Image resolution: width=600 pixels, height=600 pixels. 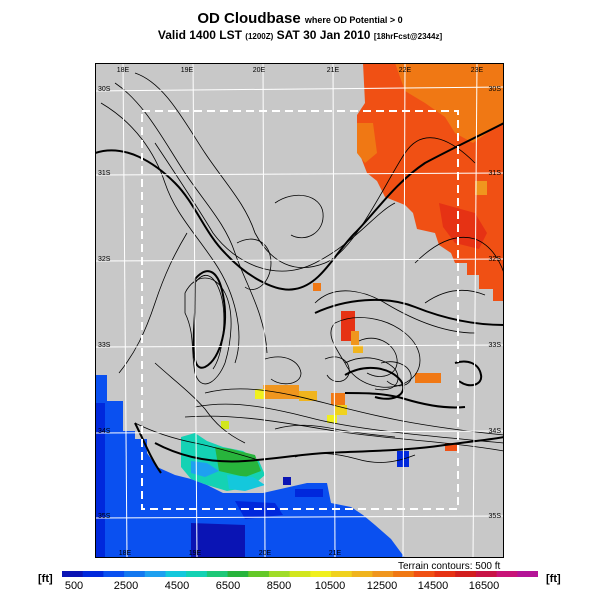 I want to click on lat-label-left: 34S, so click(x=104, y=431).